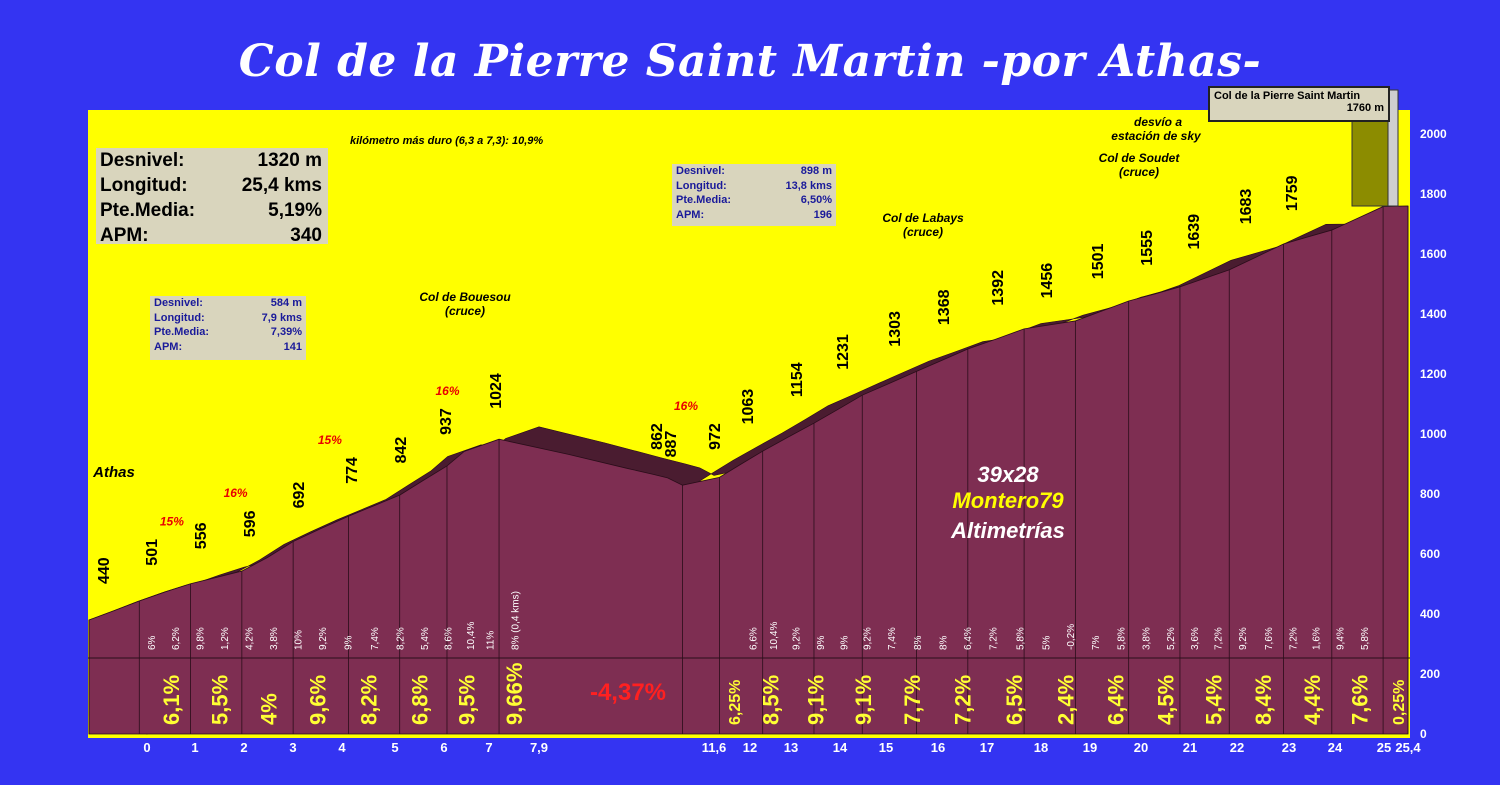 The height and width of the screenshot is (785, 1500). I want to click on half-km-grade: 6,2%, so click(176, 638).